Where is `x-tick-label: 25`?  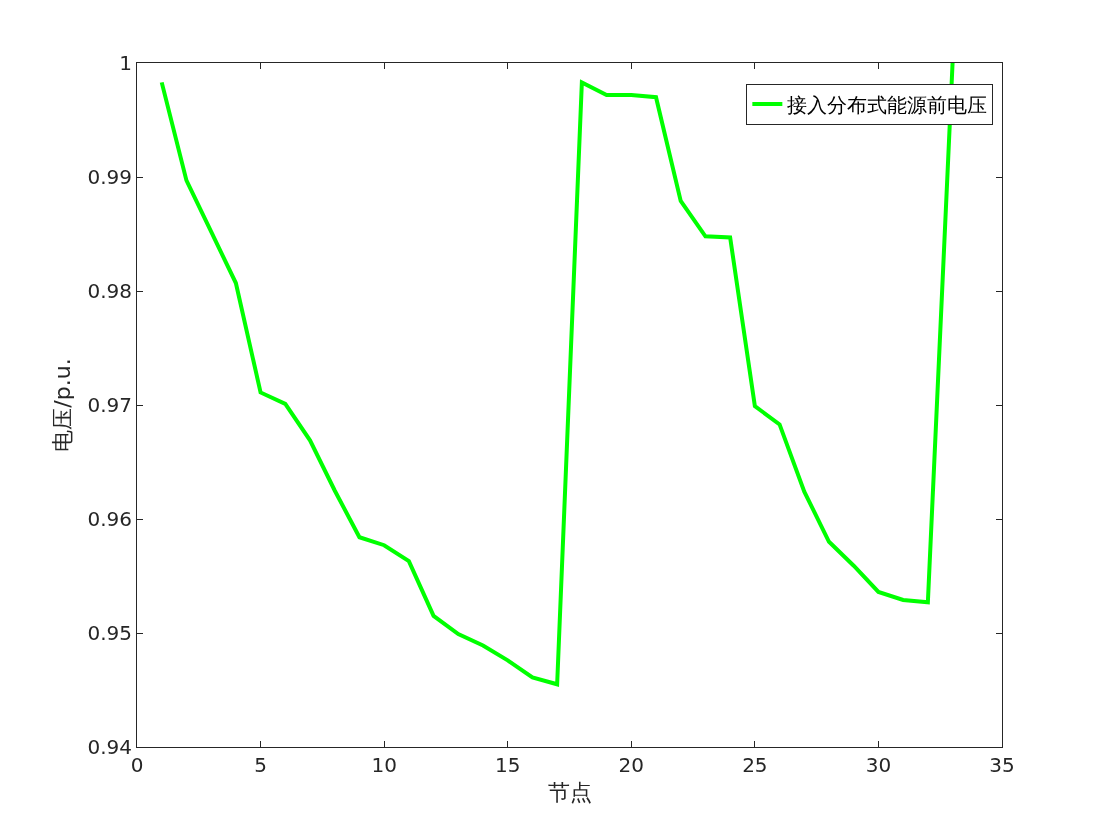 x-tick-label: 25 is located at coordinates (755, 765).